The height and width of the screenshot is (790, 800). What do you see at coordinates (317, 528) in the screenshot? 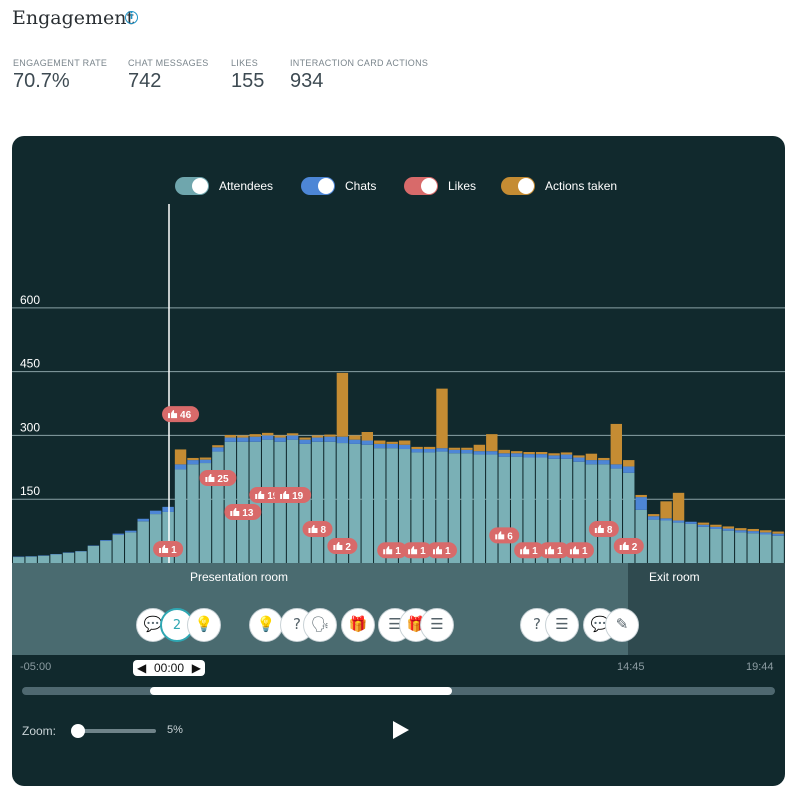
I see `likes-annotation: 8` at bounding box center [317, 528].